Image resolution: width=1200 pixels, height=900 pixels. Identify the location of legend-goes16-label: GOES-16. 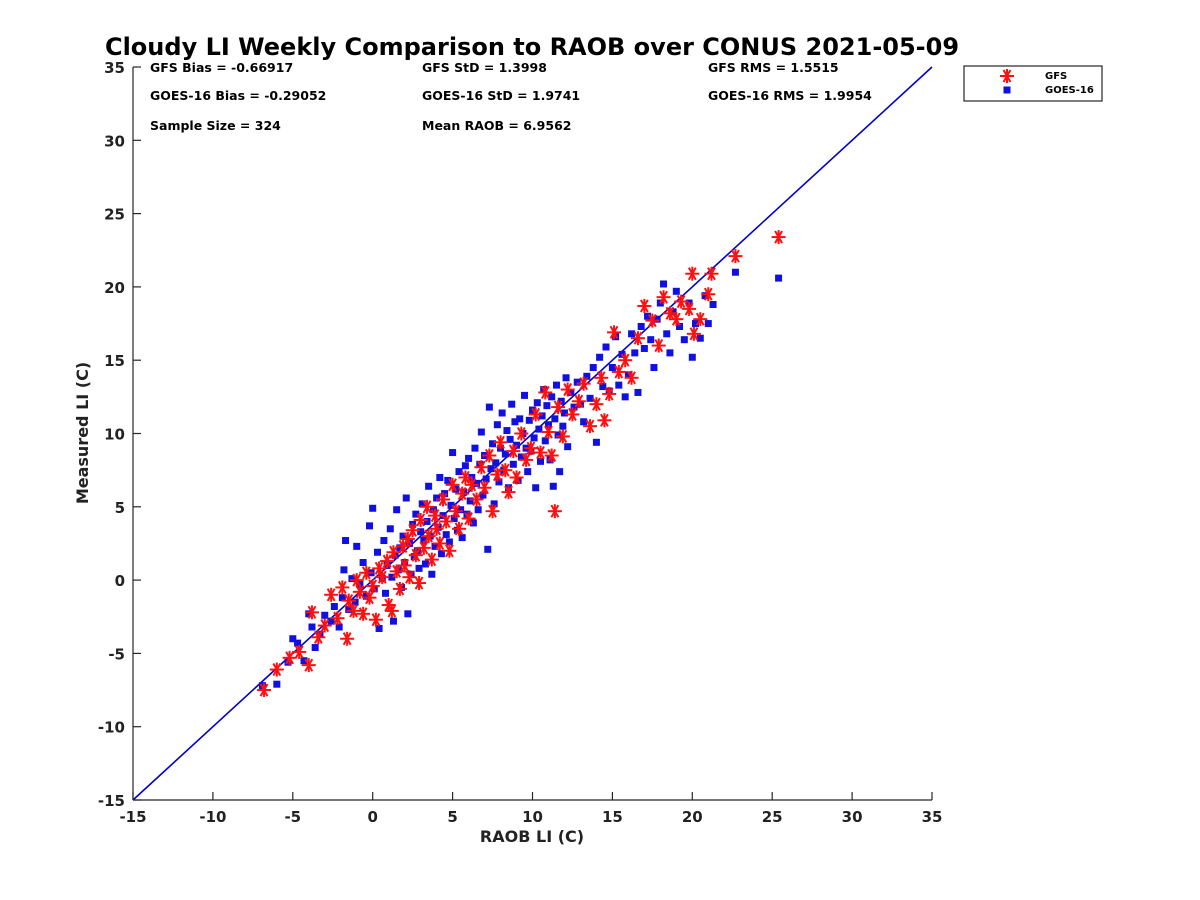
(1069, 90).